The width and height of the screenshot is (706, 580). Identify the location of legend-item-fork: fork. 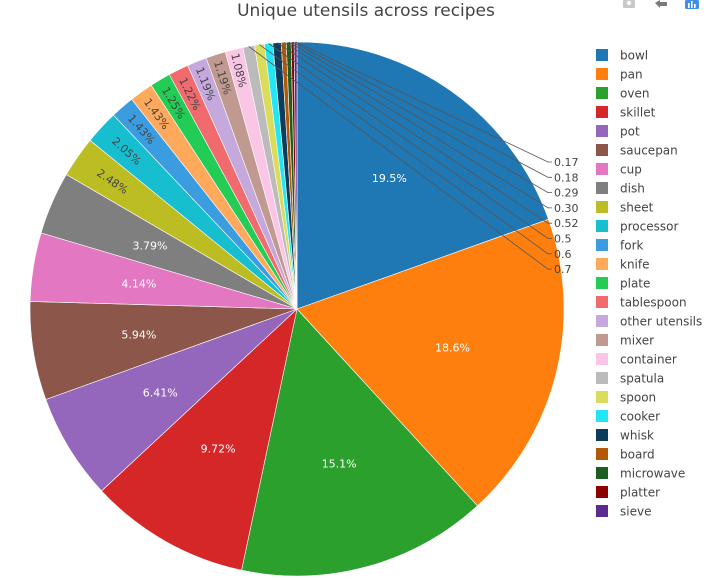
(620, 246).